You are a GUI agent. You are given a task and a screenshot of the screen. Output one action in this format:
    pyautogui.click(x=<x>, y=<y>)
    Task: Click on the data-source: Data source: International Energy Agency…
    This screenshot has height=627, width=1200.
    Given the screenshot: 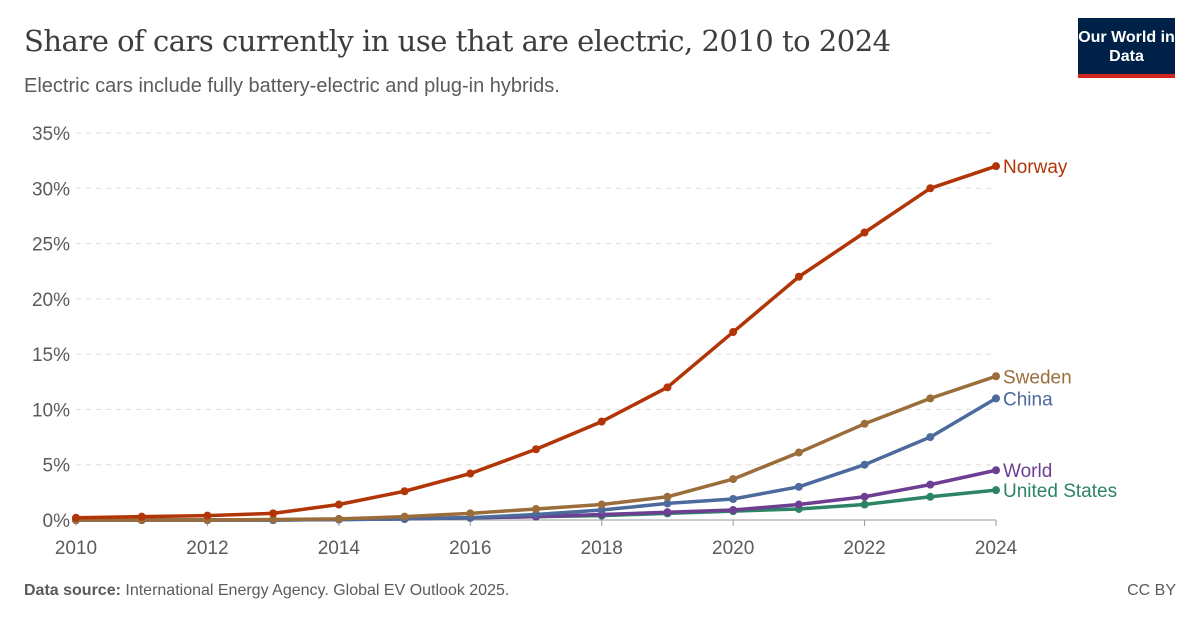 What is the action you would take?
    pyautogui.click(x=266, y=591)
    